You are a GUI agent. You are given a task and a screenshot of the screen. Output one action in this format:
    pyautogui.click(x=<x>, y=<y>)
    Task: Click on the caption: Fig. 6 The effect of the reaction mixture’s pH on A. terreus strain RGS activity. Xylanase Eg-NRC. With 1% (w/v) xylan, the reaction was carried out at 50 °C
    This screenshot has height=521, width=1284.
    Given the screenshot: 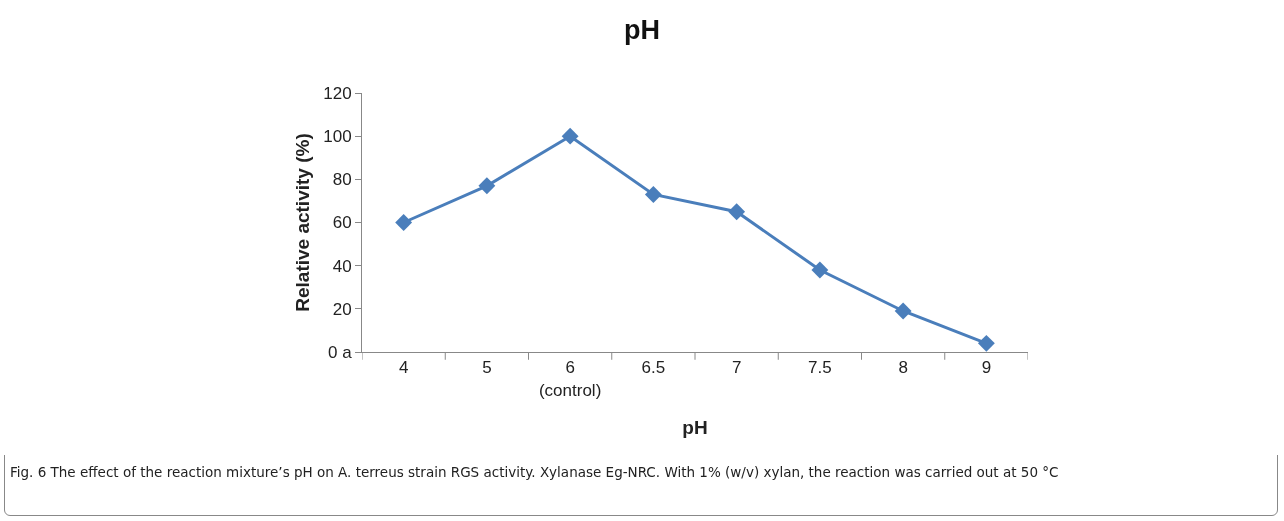 What is the action you would take?
    pyautogui.click(x=535, y=472)
    